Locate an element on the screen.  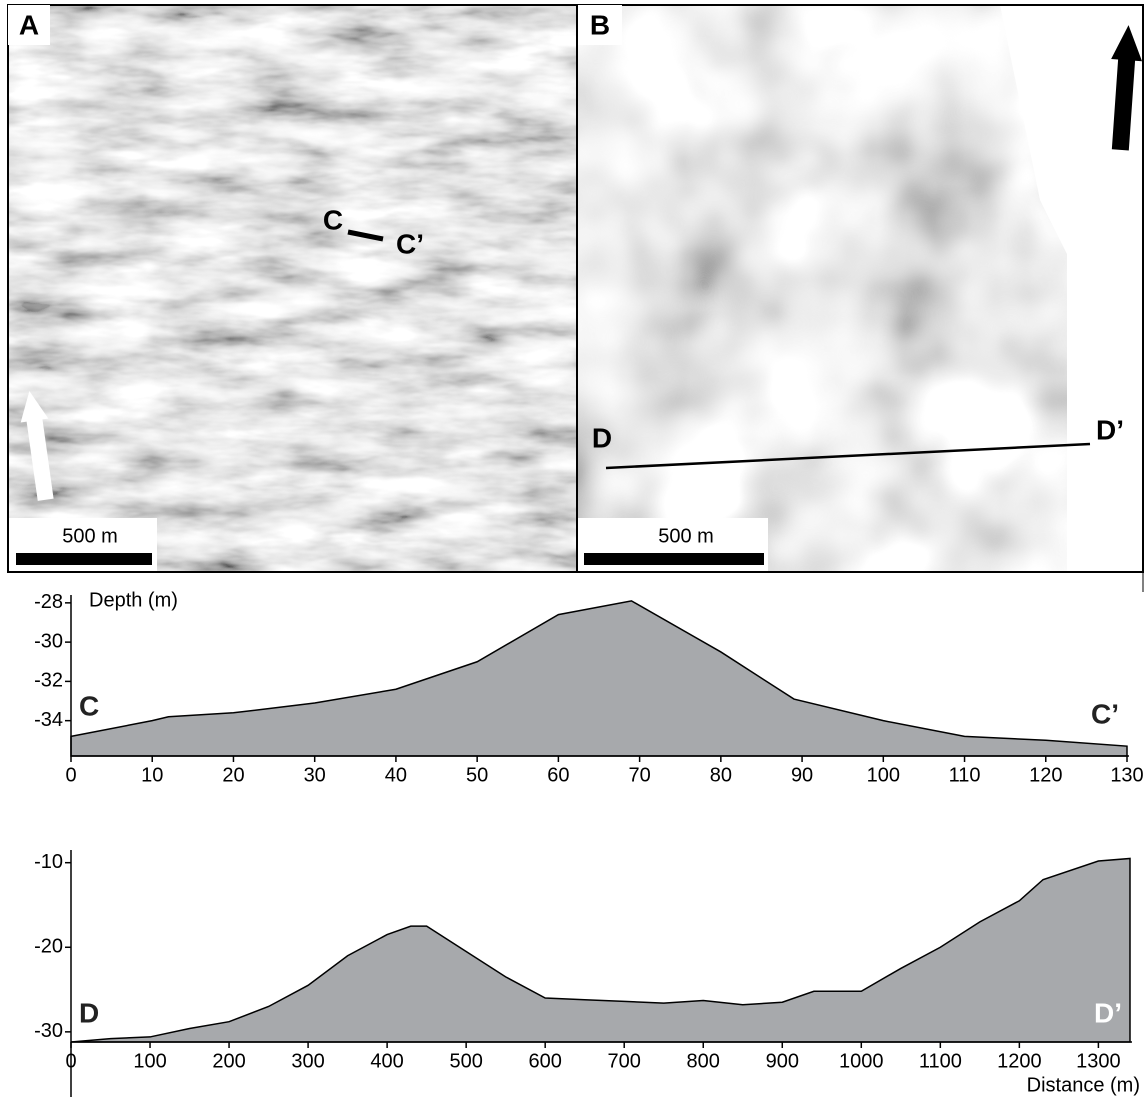
y-tick-label: -20 is located at coordinates (48, 947).